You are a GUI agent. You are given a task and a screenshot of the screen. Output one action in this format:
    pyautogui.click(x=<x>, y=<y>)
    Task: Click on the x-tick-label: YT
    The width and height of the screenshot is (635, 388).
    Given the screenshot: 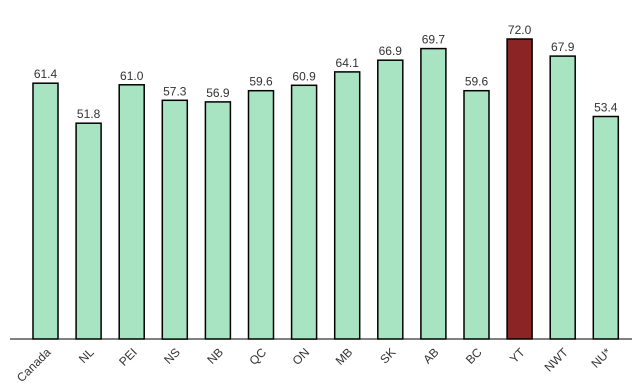 What is the action you would take?
    pyautogui.click(x=517, y=355)
    